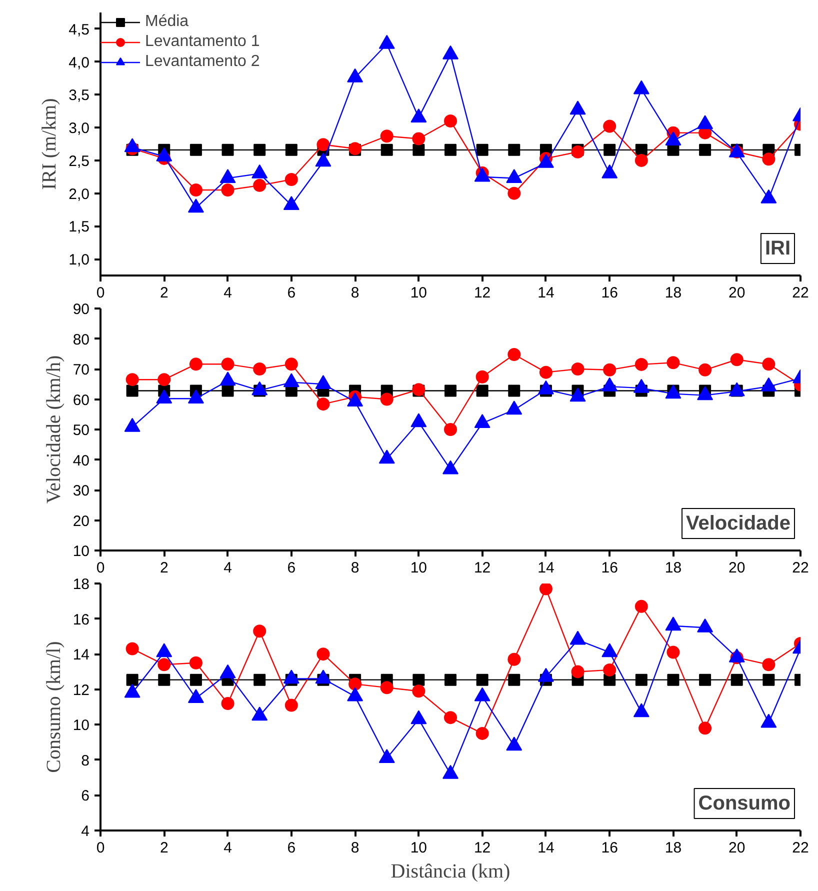 This screenshot has height=891, width=818. Describe the element at coordinates (79, 161) in the screenshot. I see `y-tick-label: 2,5` at that location.